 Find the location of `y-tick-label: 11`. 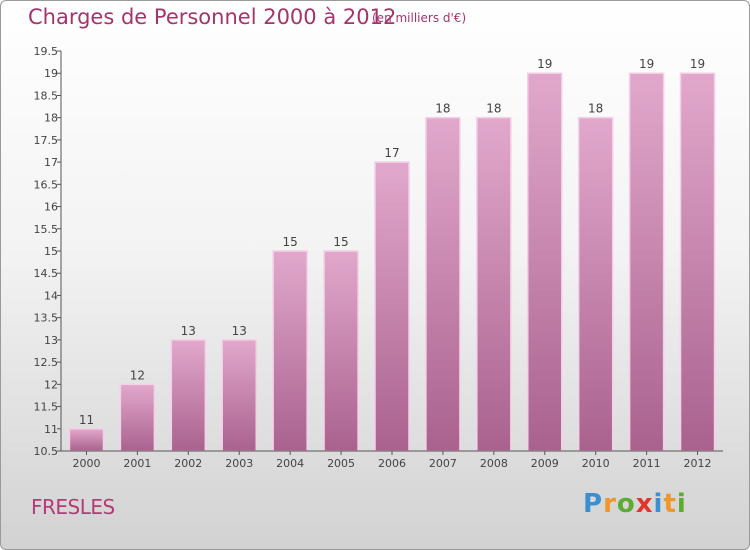

y-tick-label: 11 is located at coordinates (51, 429).